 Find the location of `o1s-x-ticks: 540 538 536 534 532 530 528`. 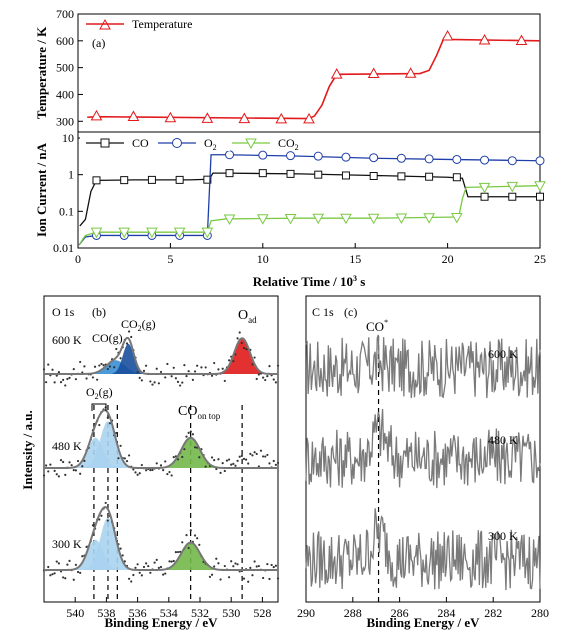

o1s-x-ticks: 540 538 536 534 532 530 528 is located at coordinates (168, 608).